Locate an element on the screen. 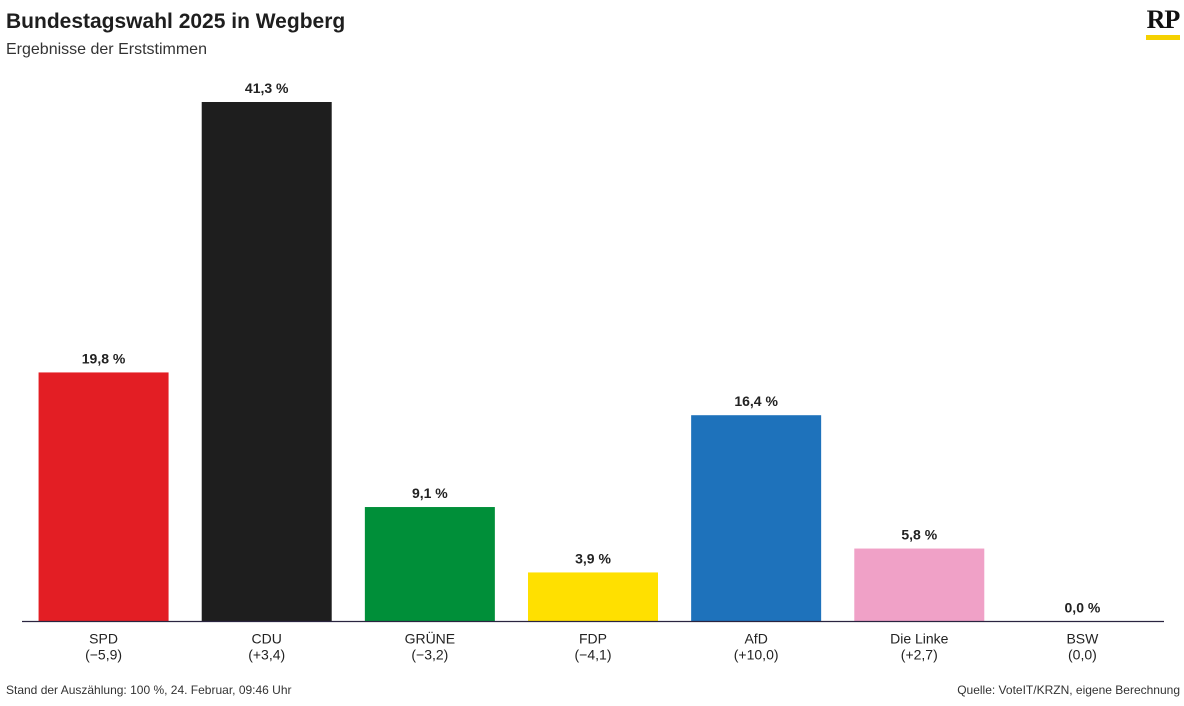  data-label: 3,9 % is located at coordinates (593, 558).